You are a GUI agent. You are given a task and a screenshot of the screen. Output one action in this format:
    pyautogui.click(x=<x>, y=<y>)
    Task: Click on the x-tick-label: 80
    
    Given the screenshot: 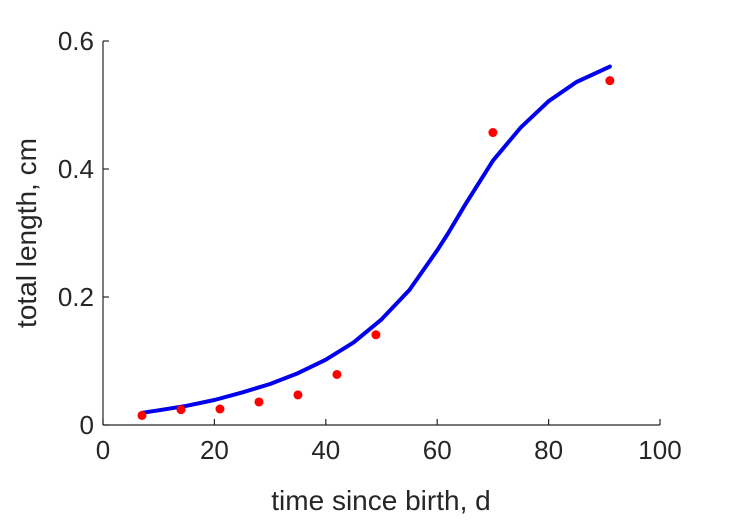 What is the action you would take?
    pyautogui.click(x=548, y=450)
    